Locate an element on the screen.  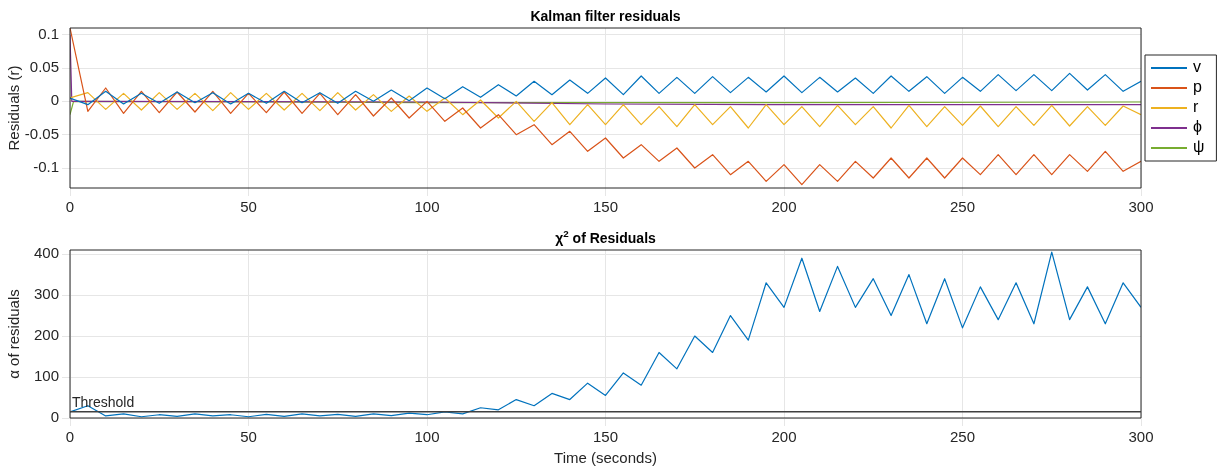
legend-label: ψ is located at coordinates (1199, 147).